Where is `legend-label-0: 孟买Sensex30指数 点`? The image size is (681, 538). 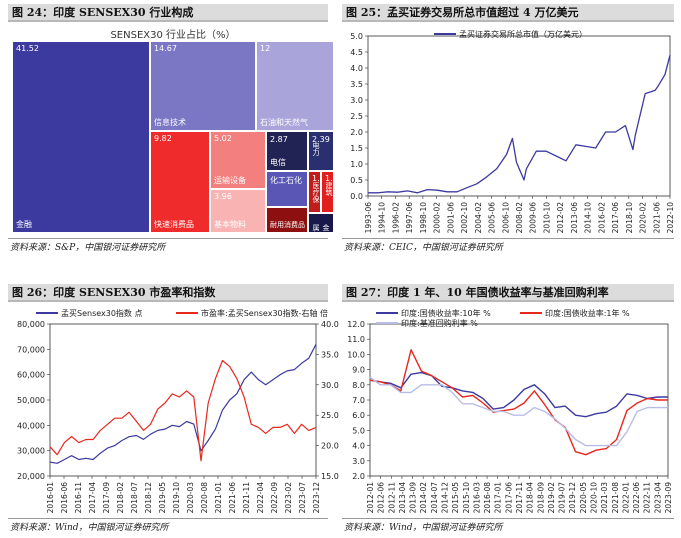
legend-label-0: 孟买Sensex30指数 点 is located at coordinates (101, 313).